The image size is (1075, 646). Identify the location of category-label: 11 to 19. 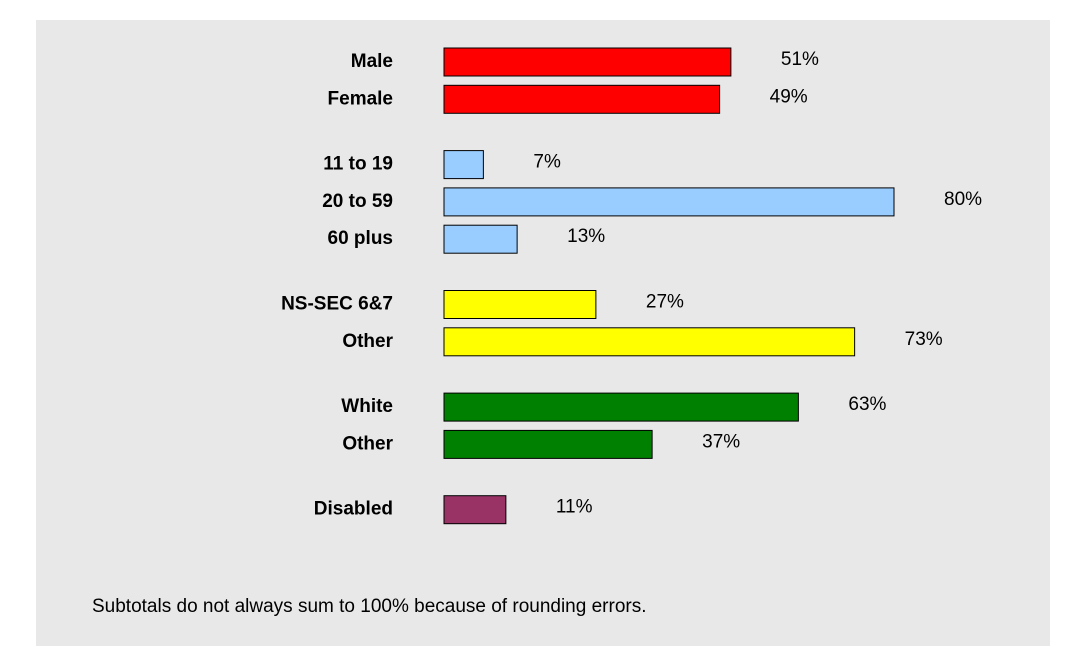
(358, 164).